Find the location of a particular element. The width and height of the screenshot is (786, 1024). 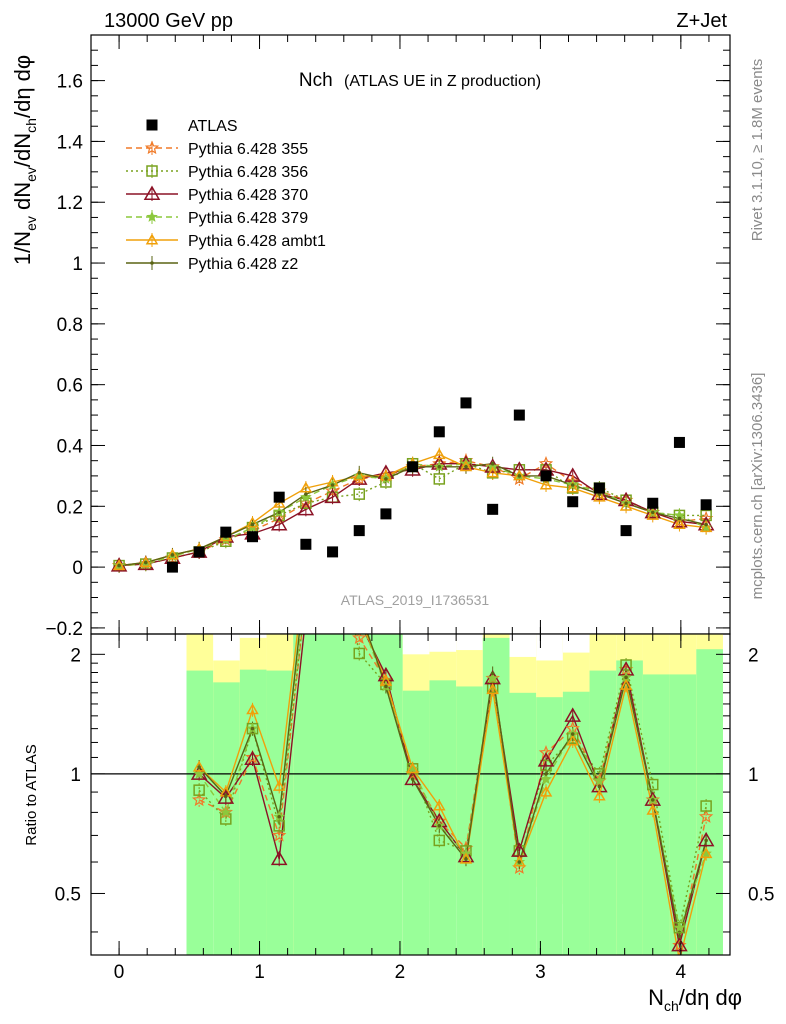

y-tick-label: 0.6 is located at coordinates (70, 386).